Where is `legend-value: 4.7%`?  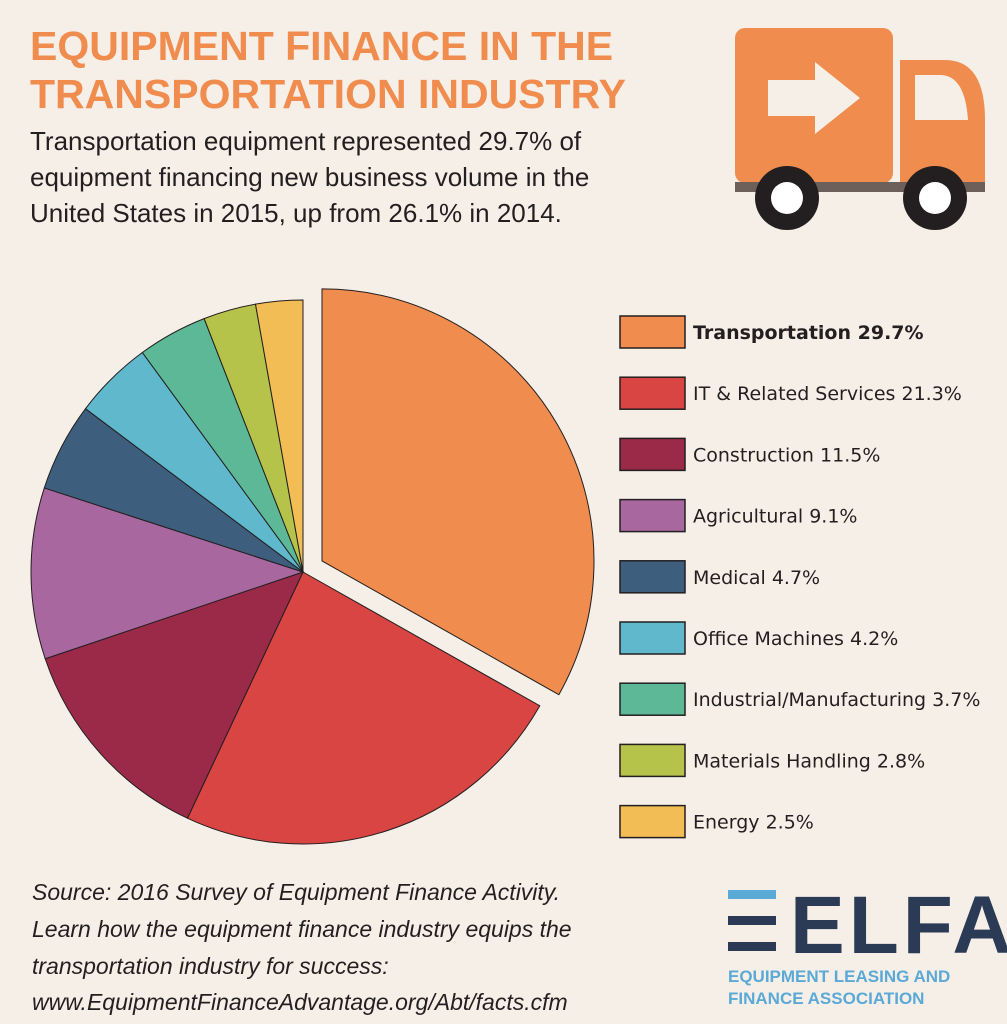 legend-value: 4.7% is located at coordinates (796, 578).